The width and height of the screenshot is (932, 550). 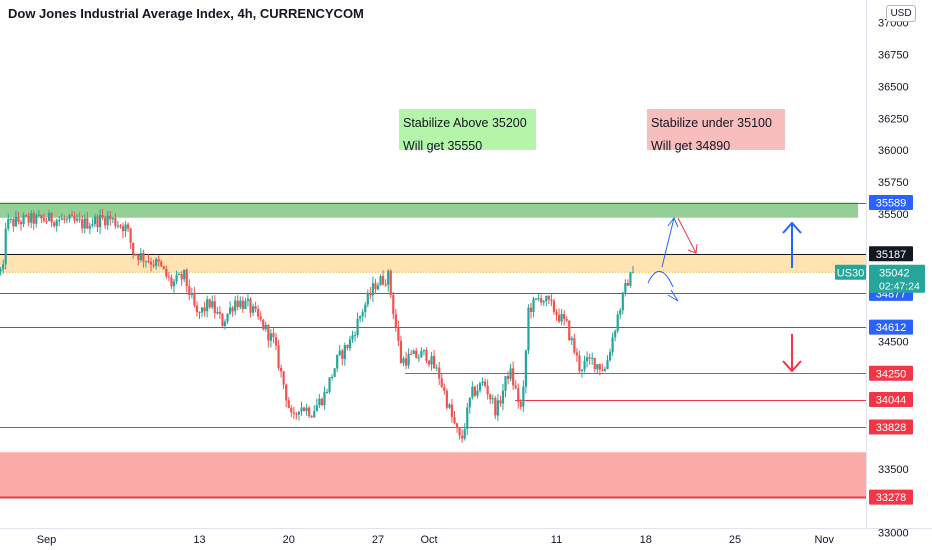 I want to click on price-badge-label: 34612, so click(x=891, y=328).